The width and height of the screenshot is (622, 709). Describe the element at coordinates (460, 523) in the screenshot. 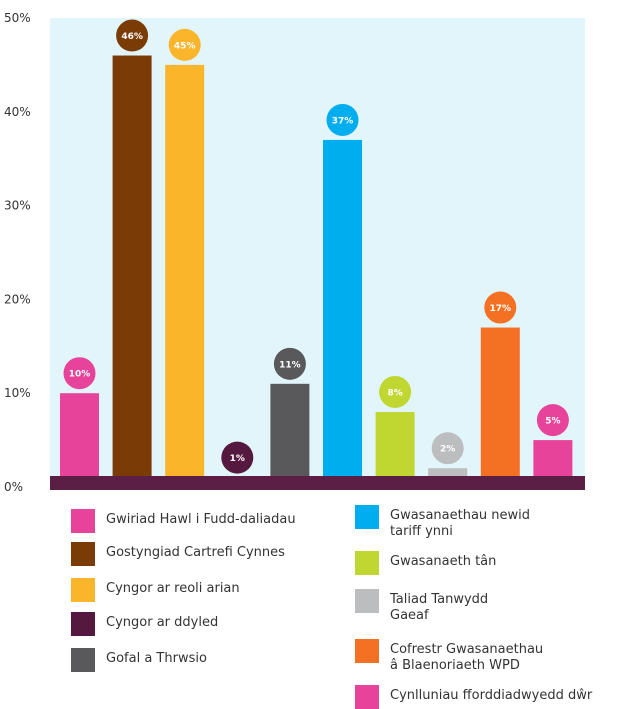

I see `legend-label-6: Gwasanaethau newid tariff ynni` at that location.